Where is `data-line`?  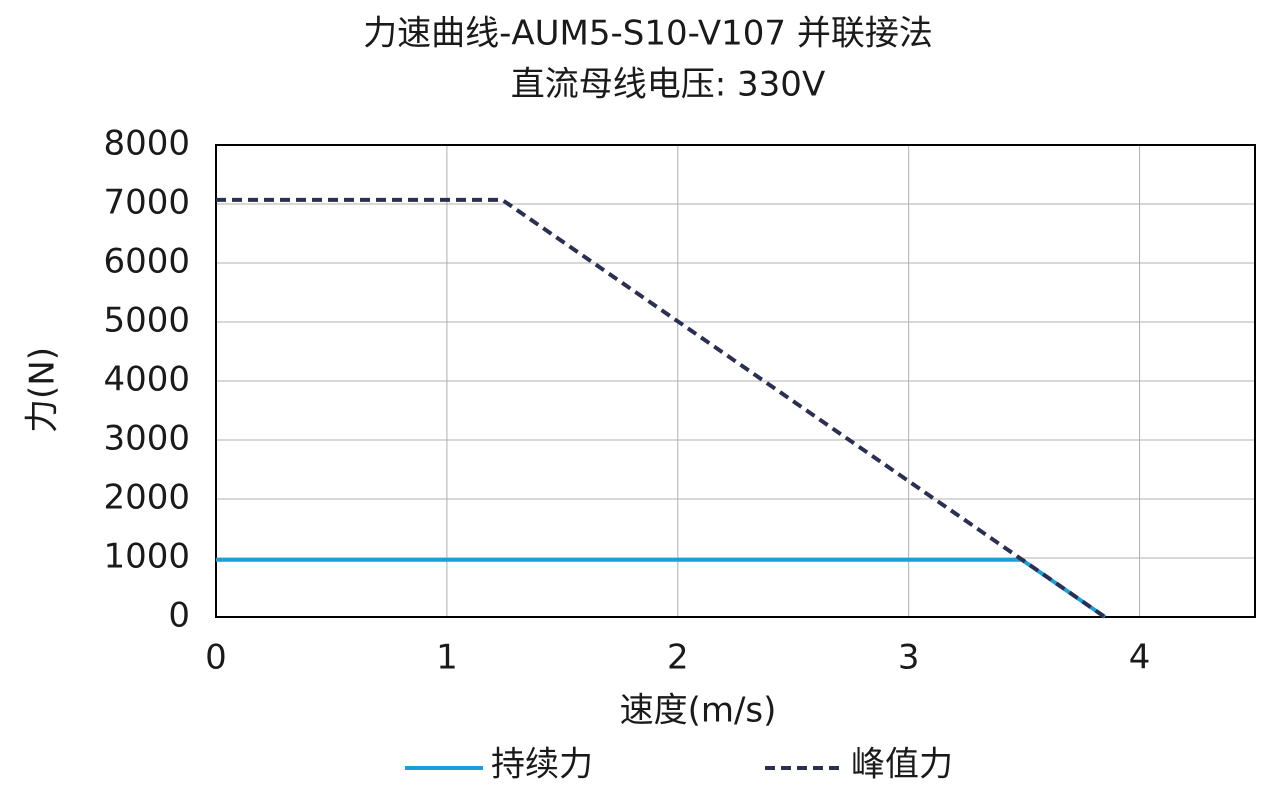 data-line is located at coordinates (661, 588).